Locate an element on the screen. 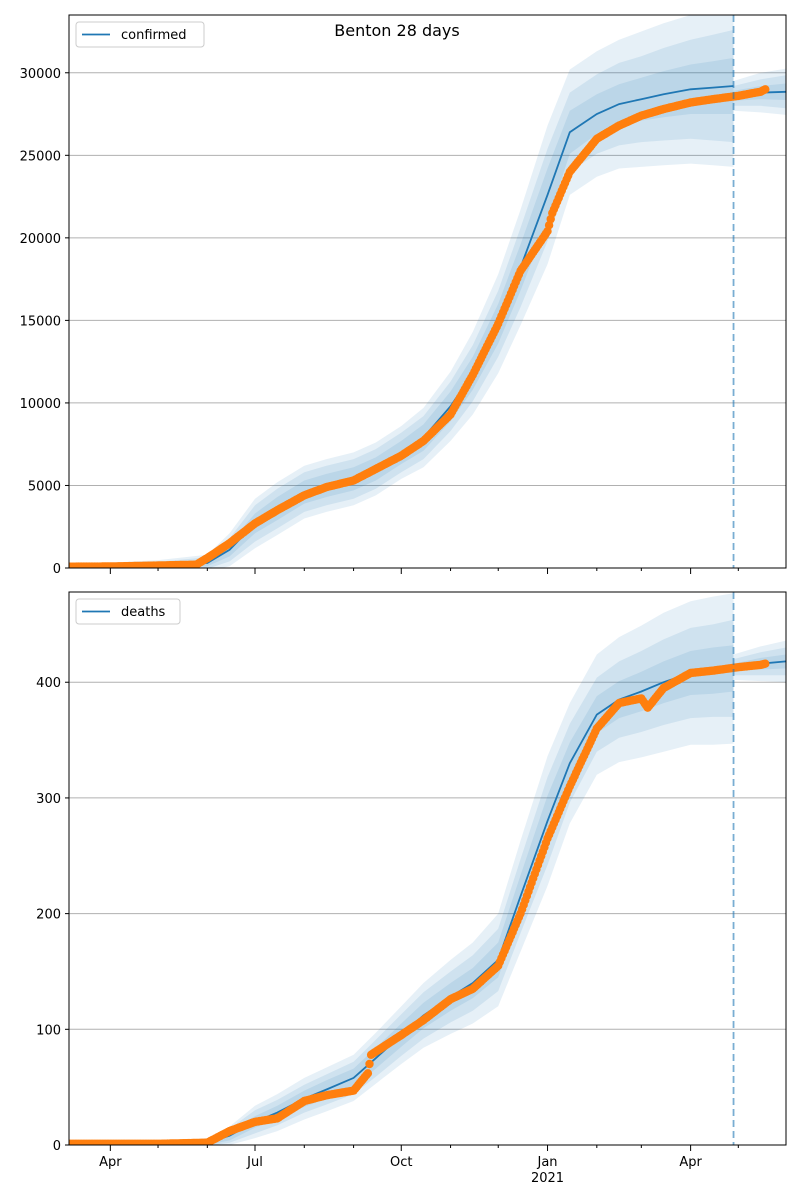 This screenshot has width=800, height=1200. y-tick-label: 400 is located at coordinates (48, 683).